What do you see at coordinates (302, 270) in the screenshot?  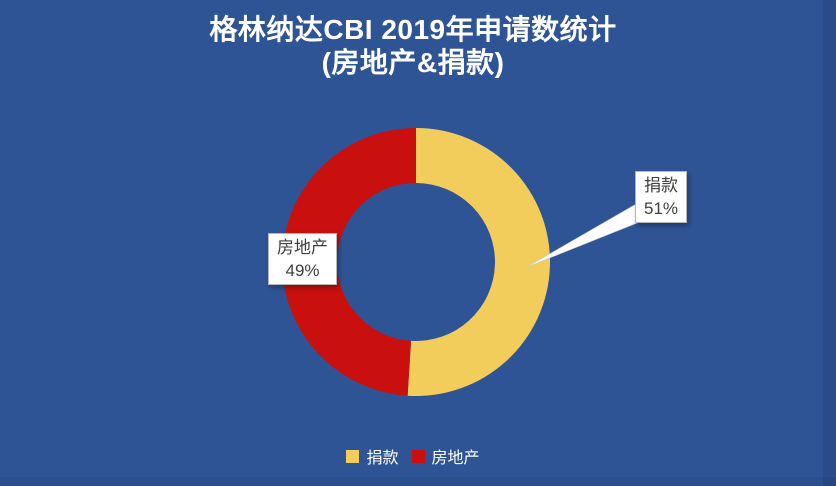 I see `data-label-realestate-percent: 49%` at bounding box center [302, 270].